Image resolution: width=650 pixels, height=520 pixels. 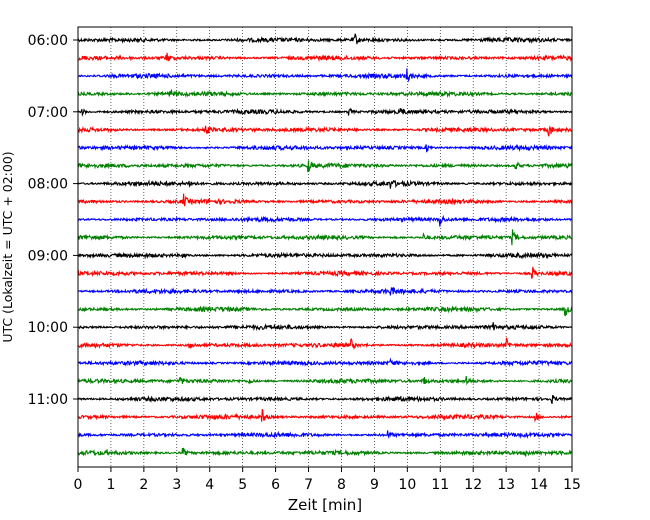 I want to click on y-tick-label: 10:00, so click(x=48, y=328).